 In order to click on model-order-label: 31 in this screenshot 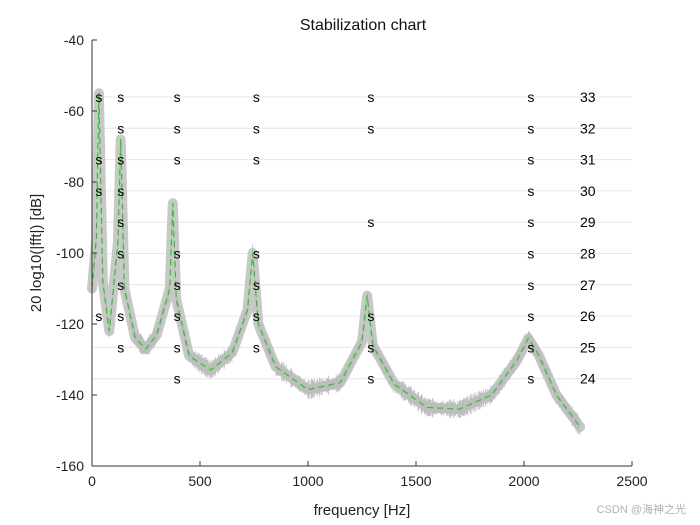, I will do `click(588, 160)`.